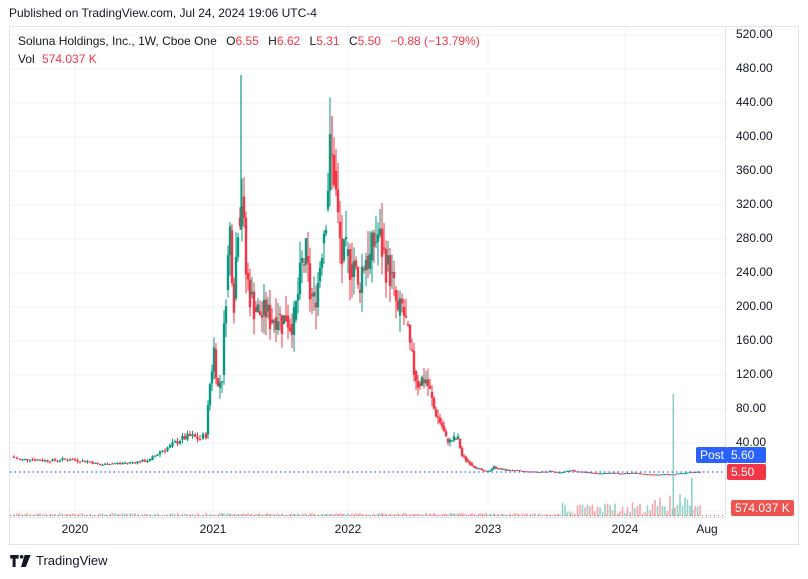 The image size is (808, 579). I want to click on time-tick-label: 2021, so click(213, 529).